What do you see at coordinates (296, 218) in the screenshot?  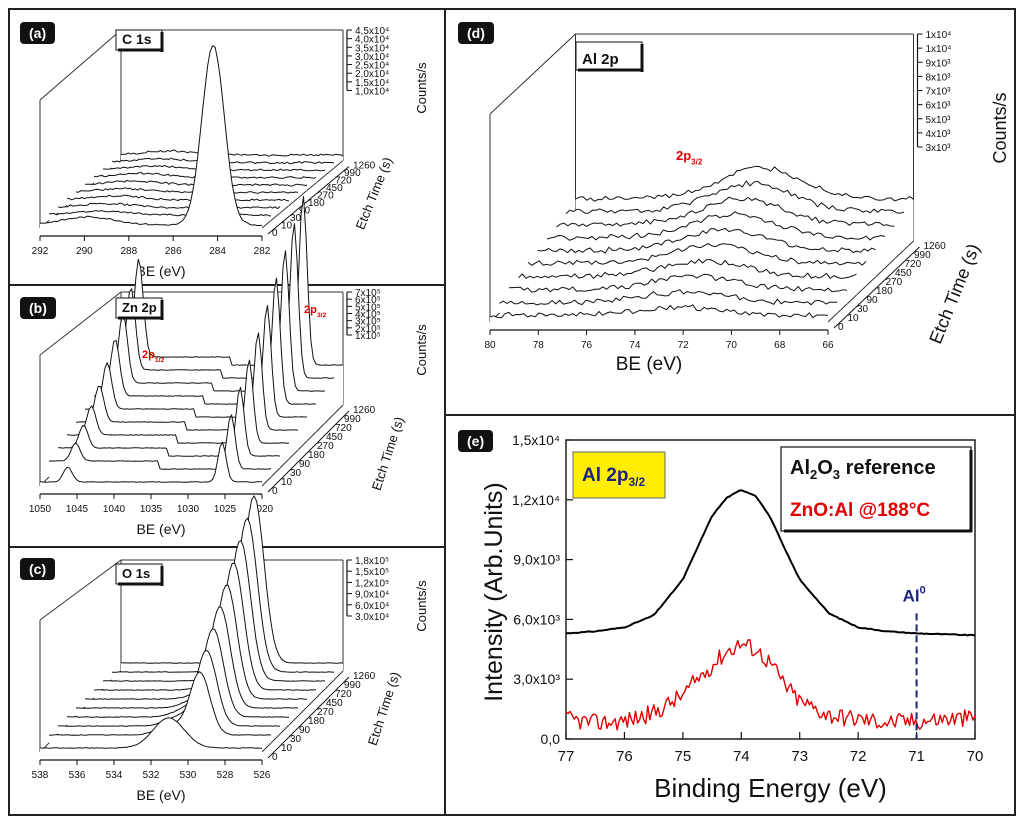 I see `a-z-tick-label: 30` at bounding box center [296, 218].